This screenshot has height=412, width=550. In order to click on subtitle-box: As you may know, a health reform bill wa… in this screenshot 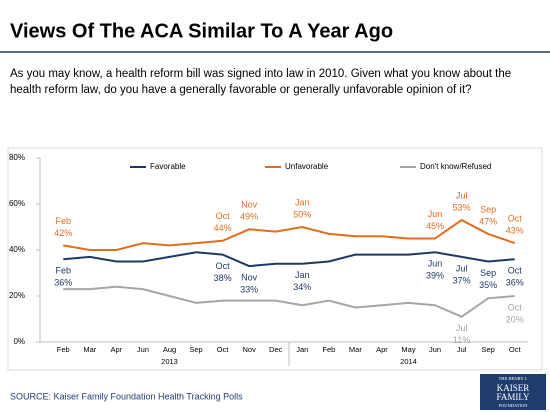, I will do `click(261, 82)`.